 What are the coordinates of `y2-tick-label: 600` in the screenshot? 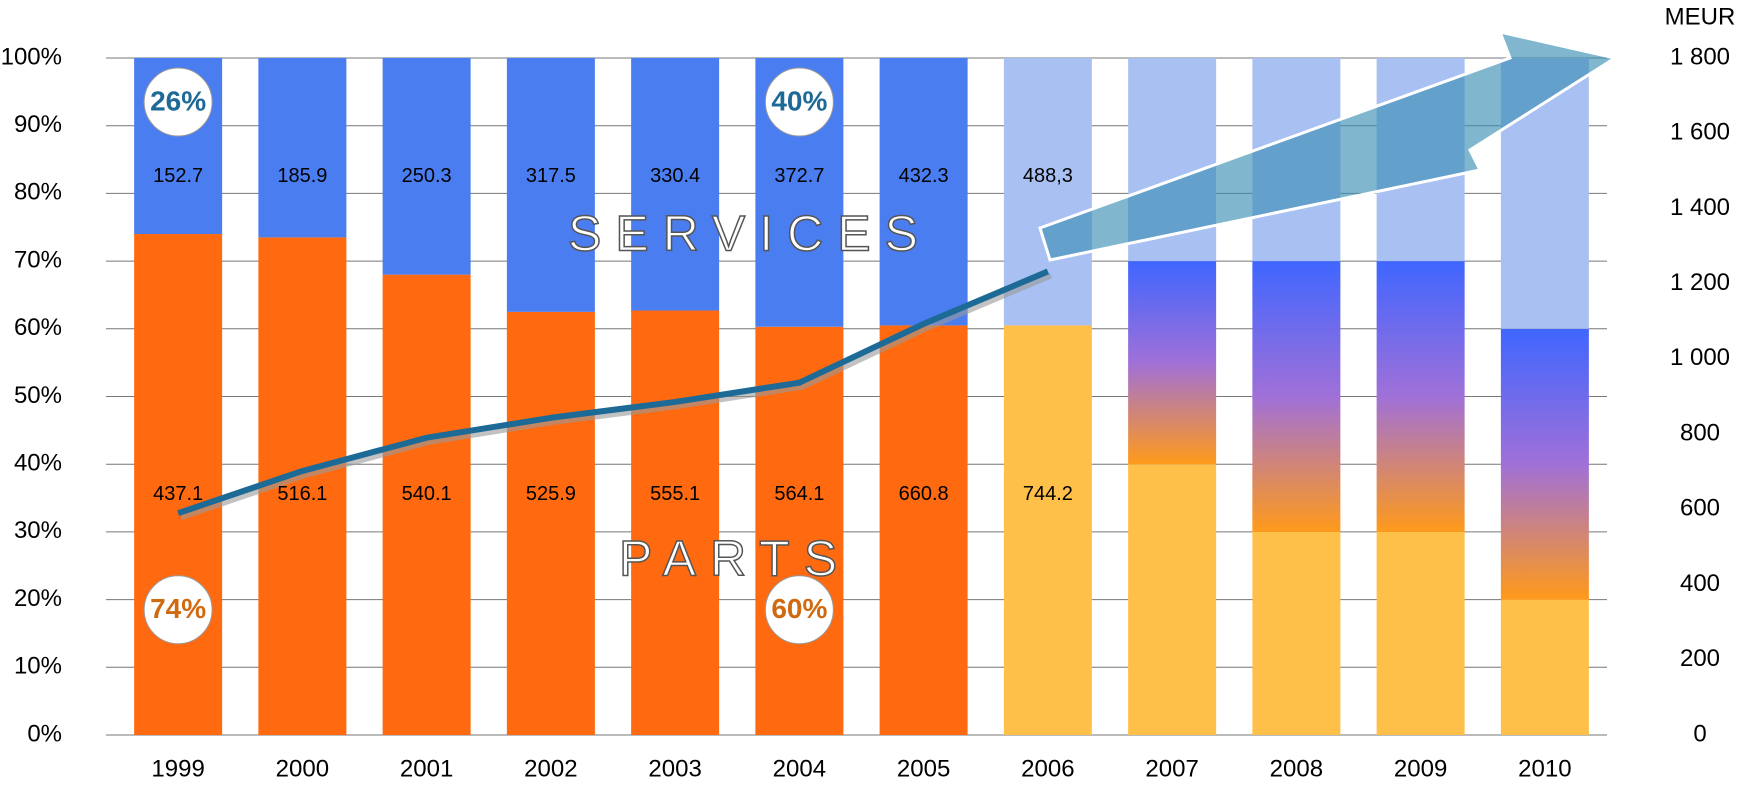 It's located at (1700, 508).